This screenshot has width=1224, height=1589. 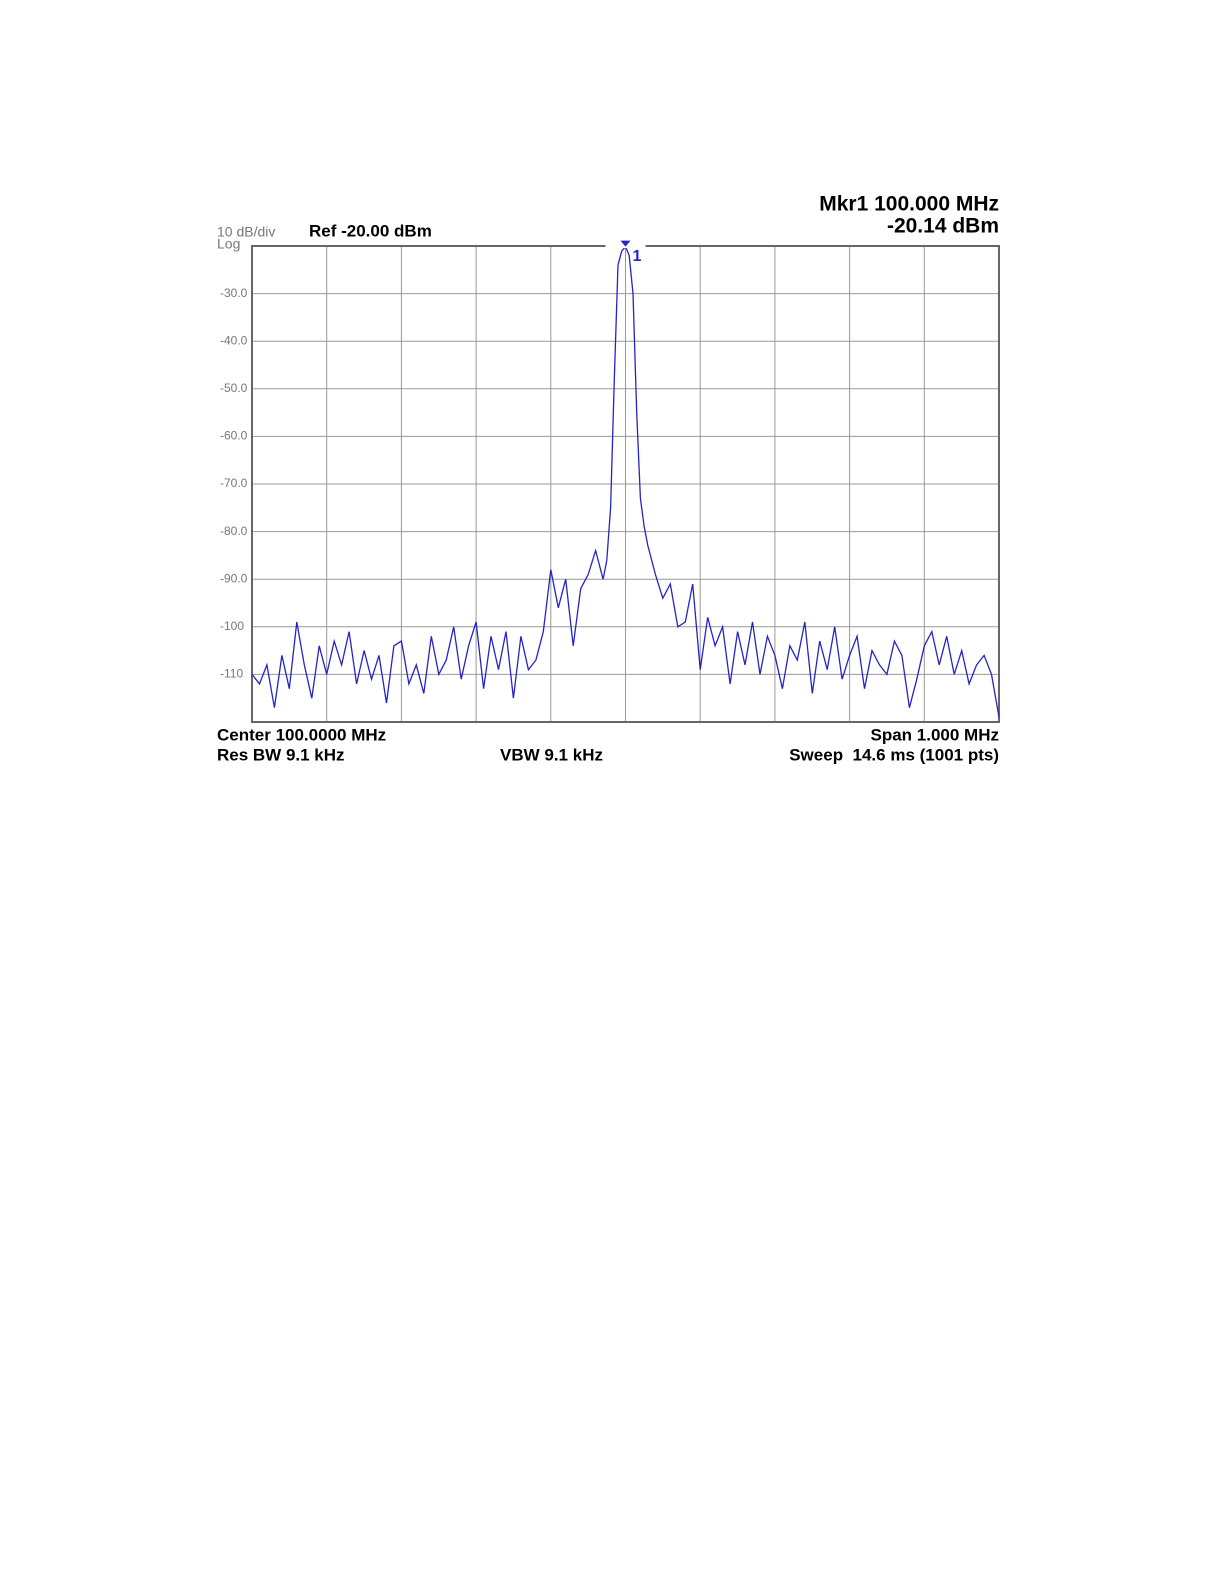 I want to click on y-tick-label: -40.0, so click(x=234, y=340).